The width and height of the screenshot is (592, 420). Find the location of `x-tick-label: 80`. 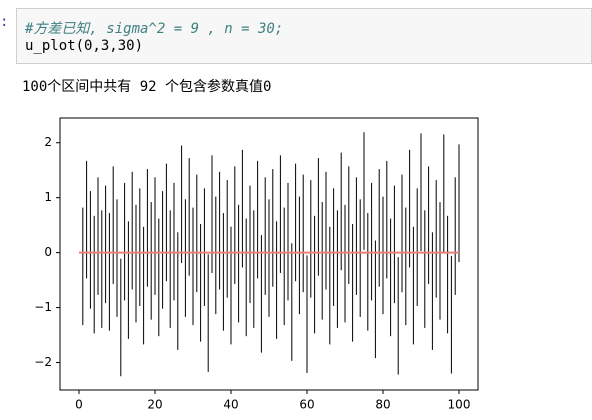

x-tick-label: 80 is located at coordinates (382, 405).